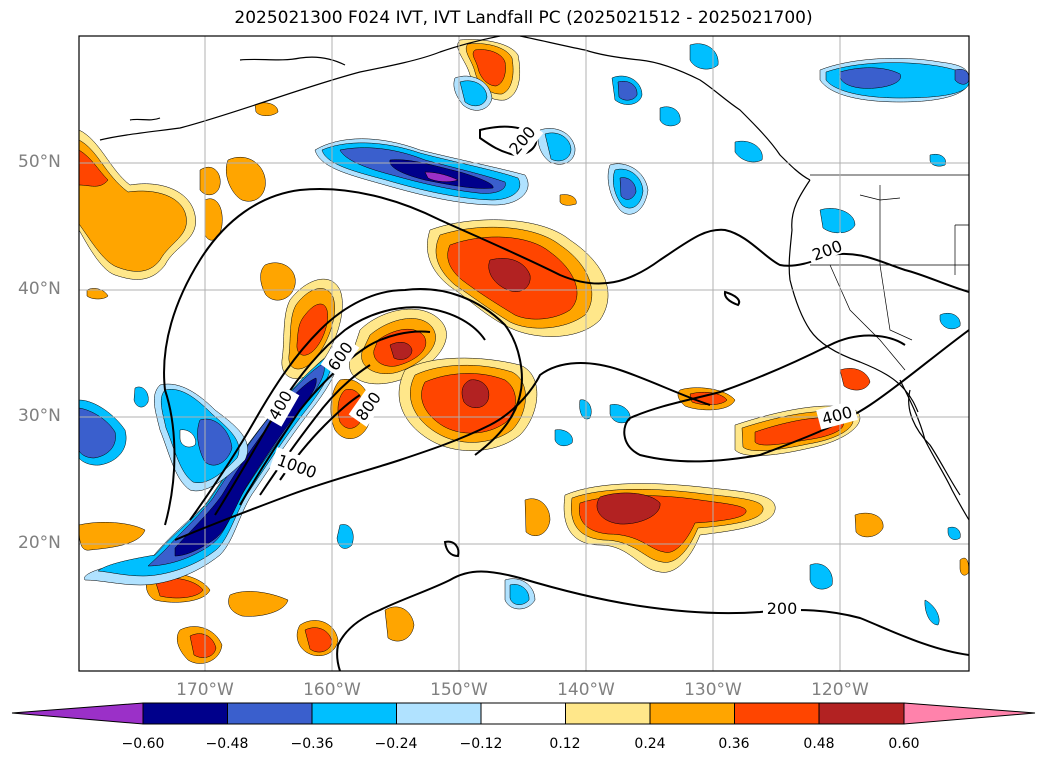 The height and width of the screenshot is (765, 1047). Describe the element at coordinates (565, 744) in the screenshot. I see `colorbar-tick-5: 0.12` at that location.